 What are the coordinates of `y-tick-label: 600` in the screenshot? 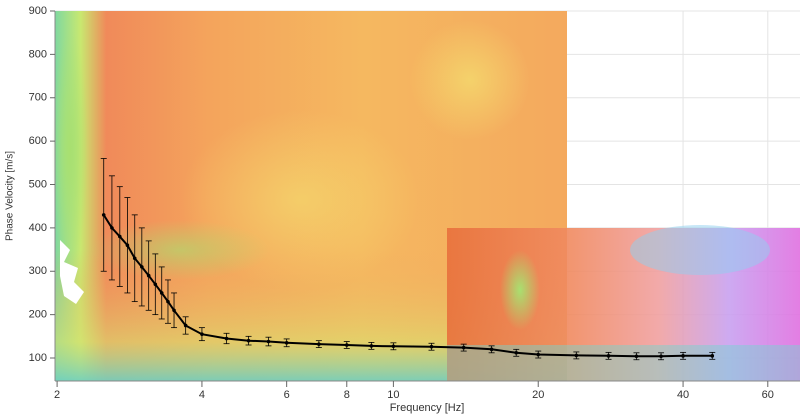 It's located at (38, 141).